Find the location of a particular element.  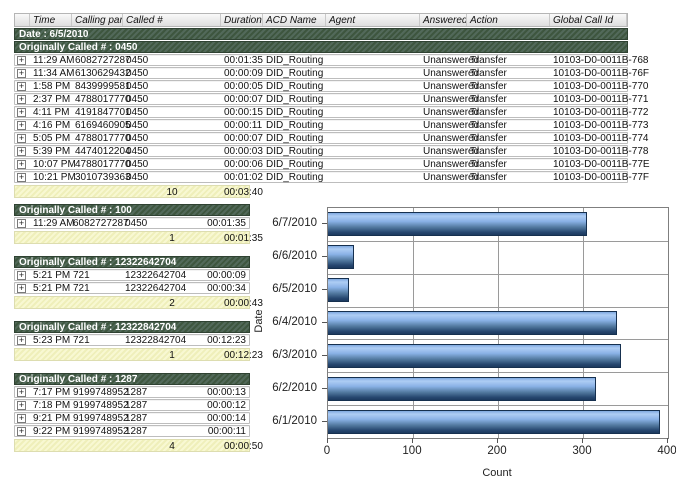

summary-call-count: 10 is located at coordinates (172, 192).